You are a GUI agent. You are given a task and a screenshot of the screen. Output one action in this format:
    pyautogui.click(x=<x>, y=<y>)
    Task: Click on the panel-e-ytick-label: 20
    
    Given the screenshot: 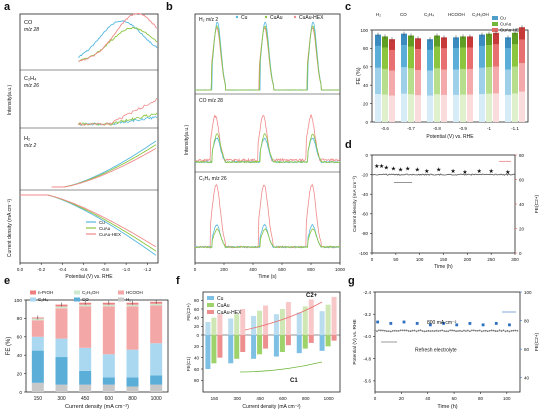 What is the action you would take?
    pyautogui.click(x=20, y=374)
    